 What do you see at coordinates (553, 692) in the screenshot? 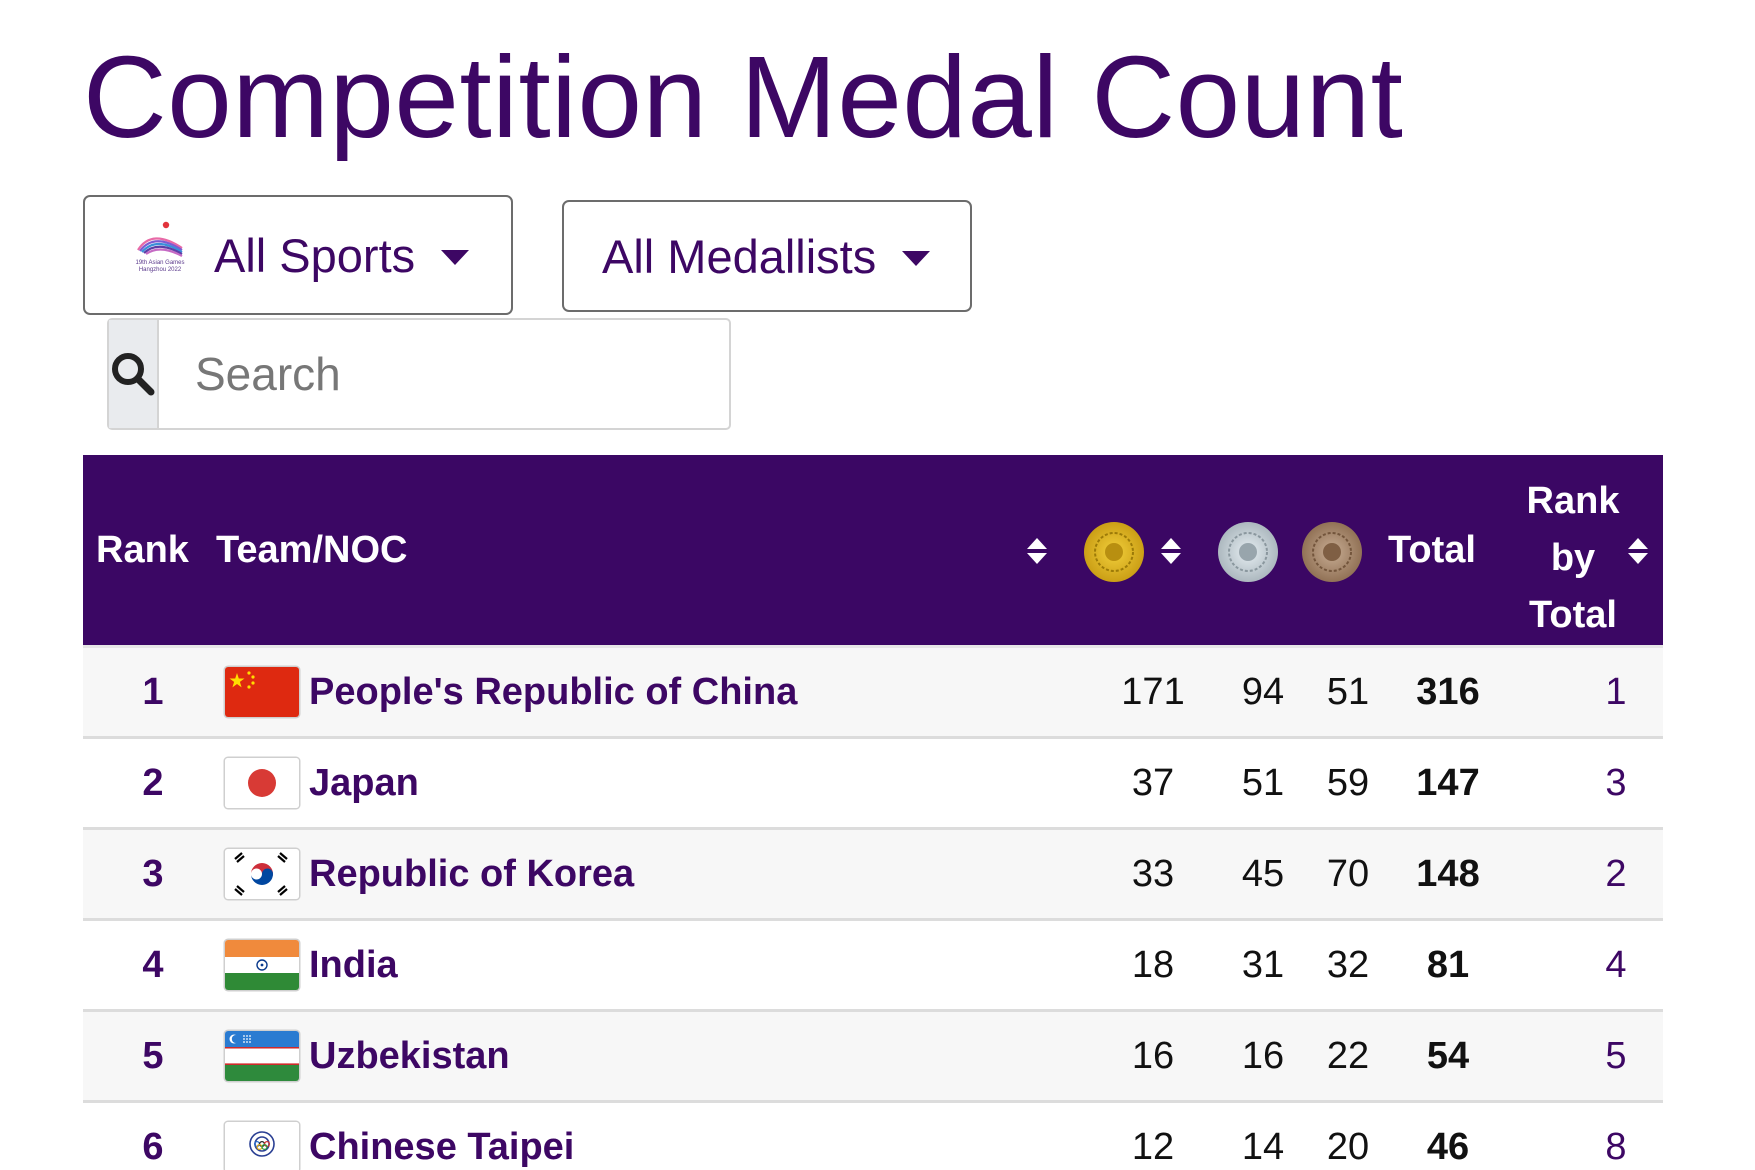
I see `team-name-link: People's Republic of China` at bounding box center [553, 692].